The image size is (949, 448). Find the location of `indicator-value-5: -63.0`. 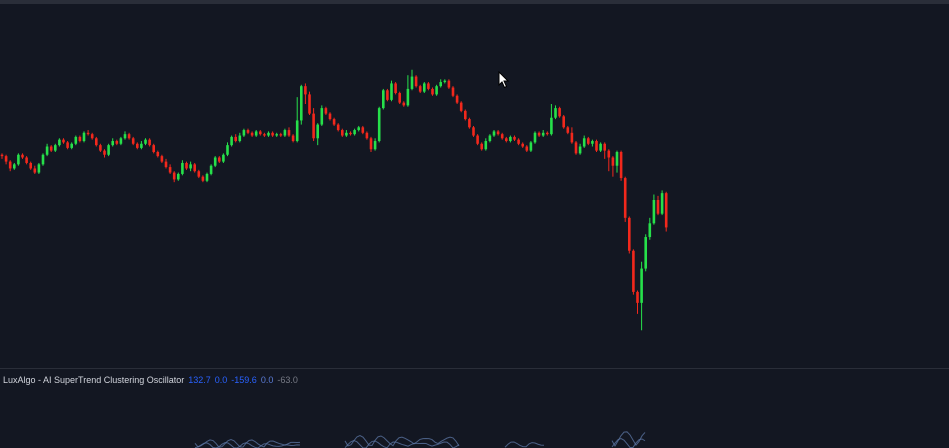

indicator-value-5: -63.0 is located at coordinates (287, 380).